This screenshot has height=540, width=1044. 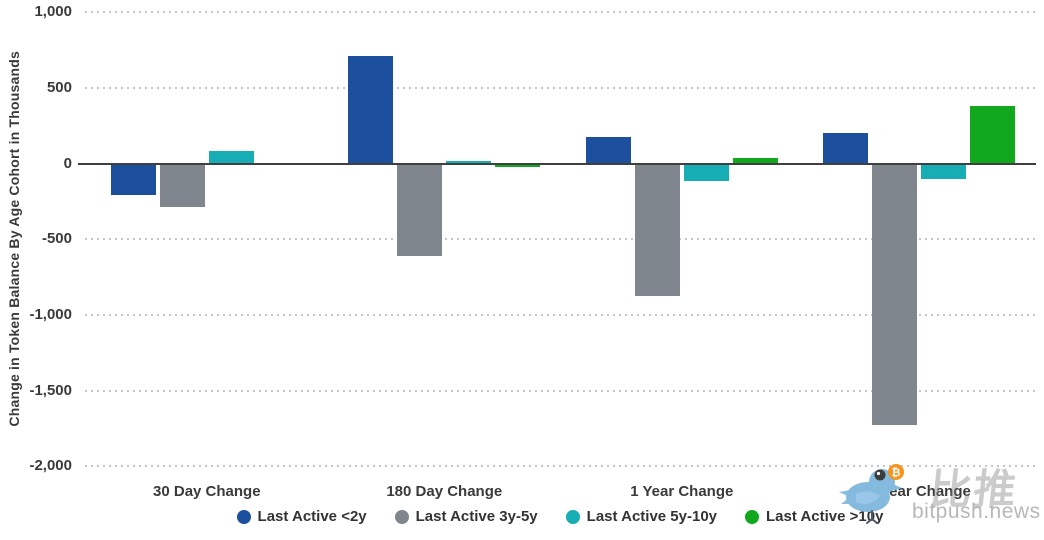 I want to click on legend-label: Last Active 5y-10y, so click(x=652, y=516).